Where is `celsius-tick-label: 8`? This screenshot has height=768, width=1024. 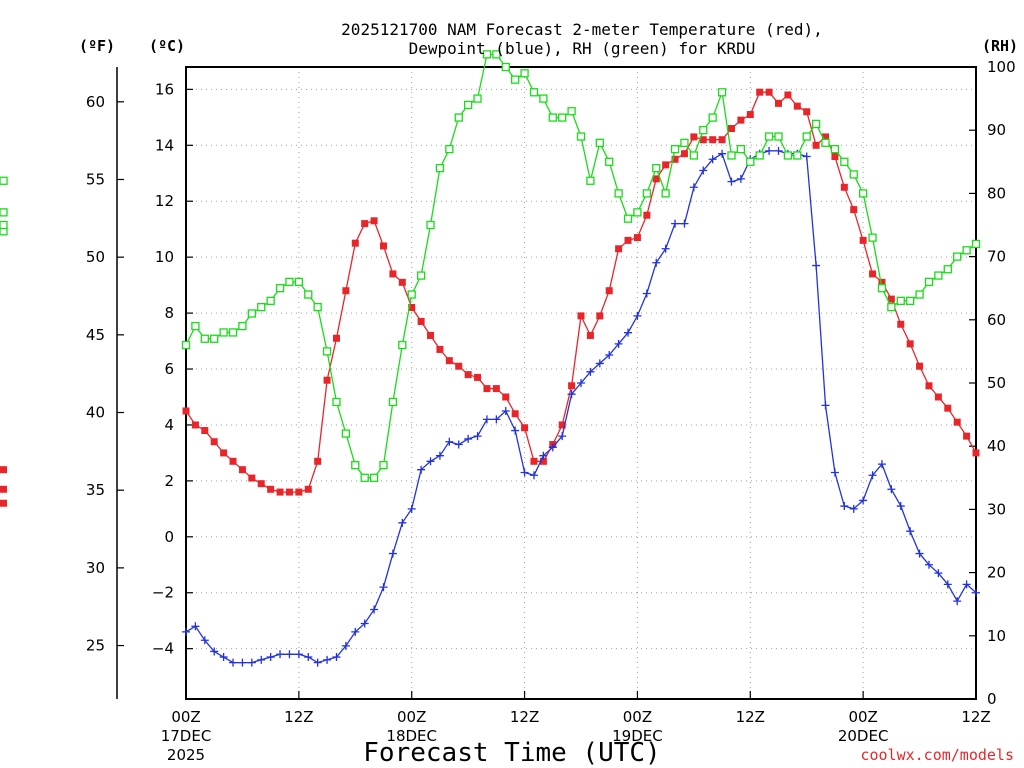 celsius-tick-label: 8 is located at coordinates (169, 313).